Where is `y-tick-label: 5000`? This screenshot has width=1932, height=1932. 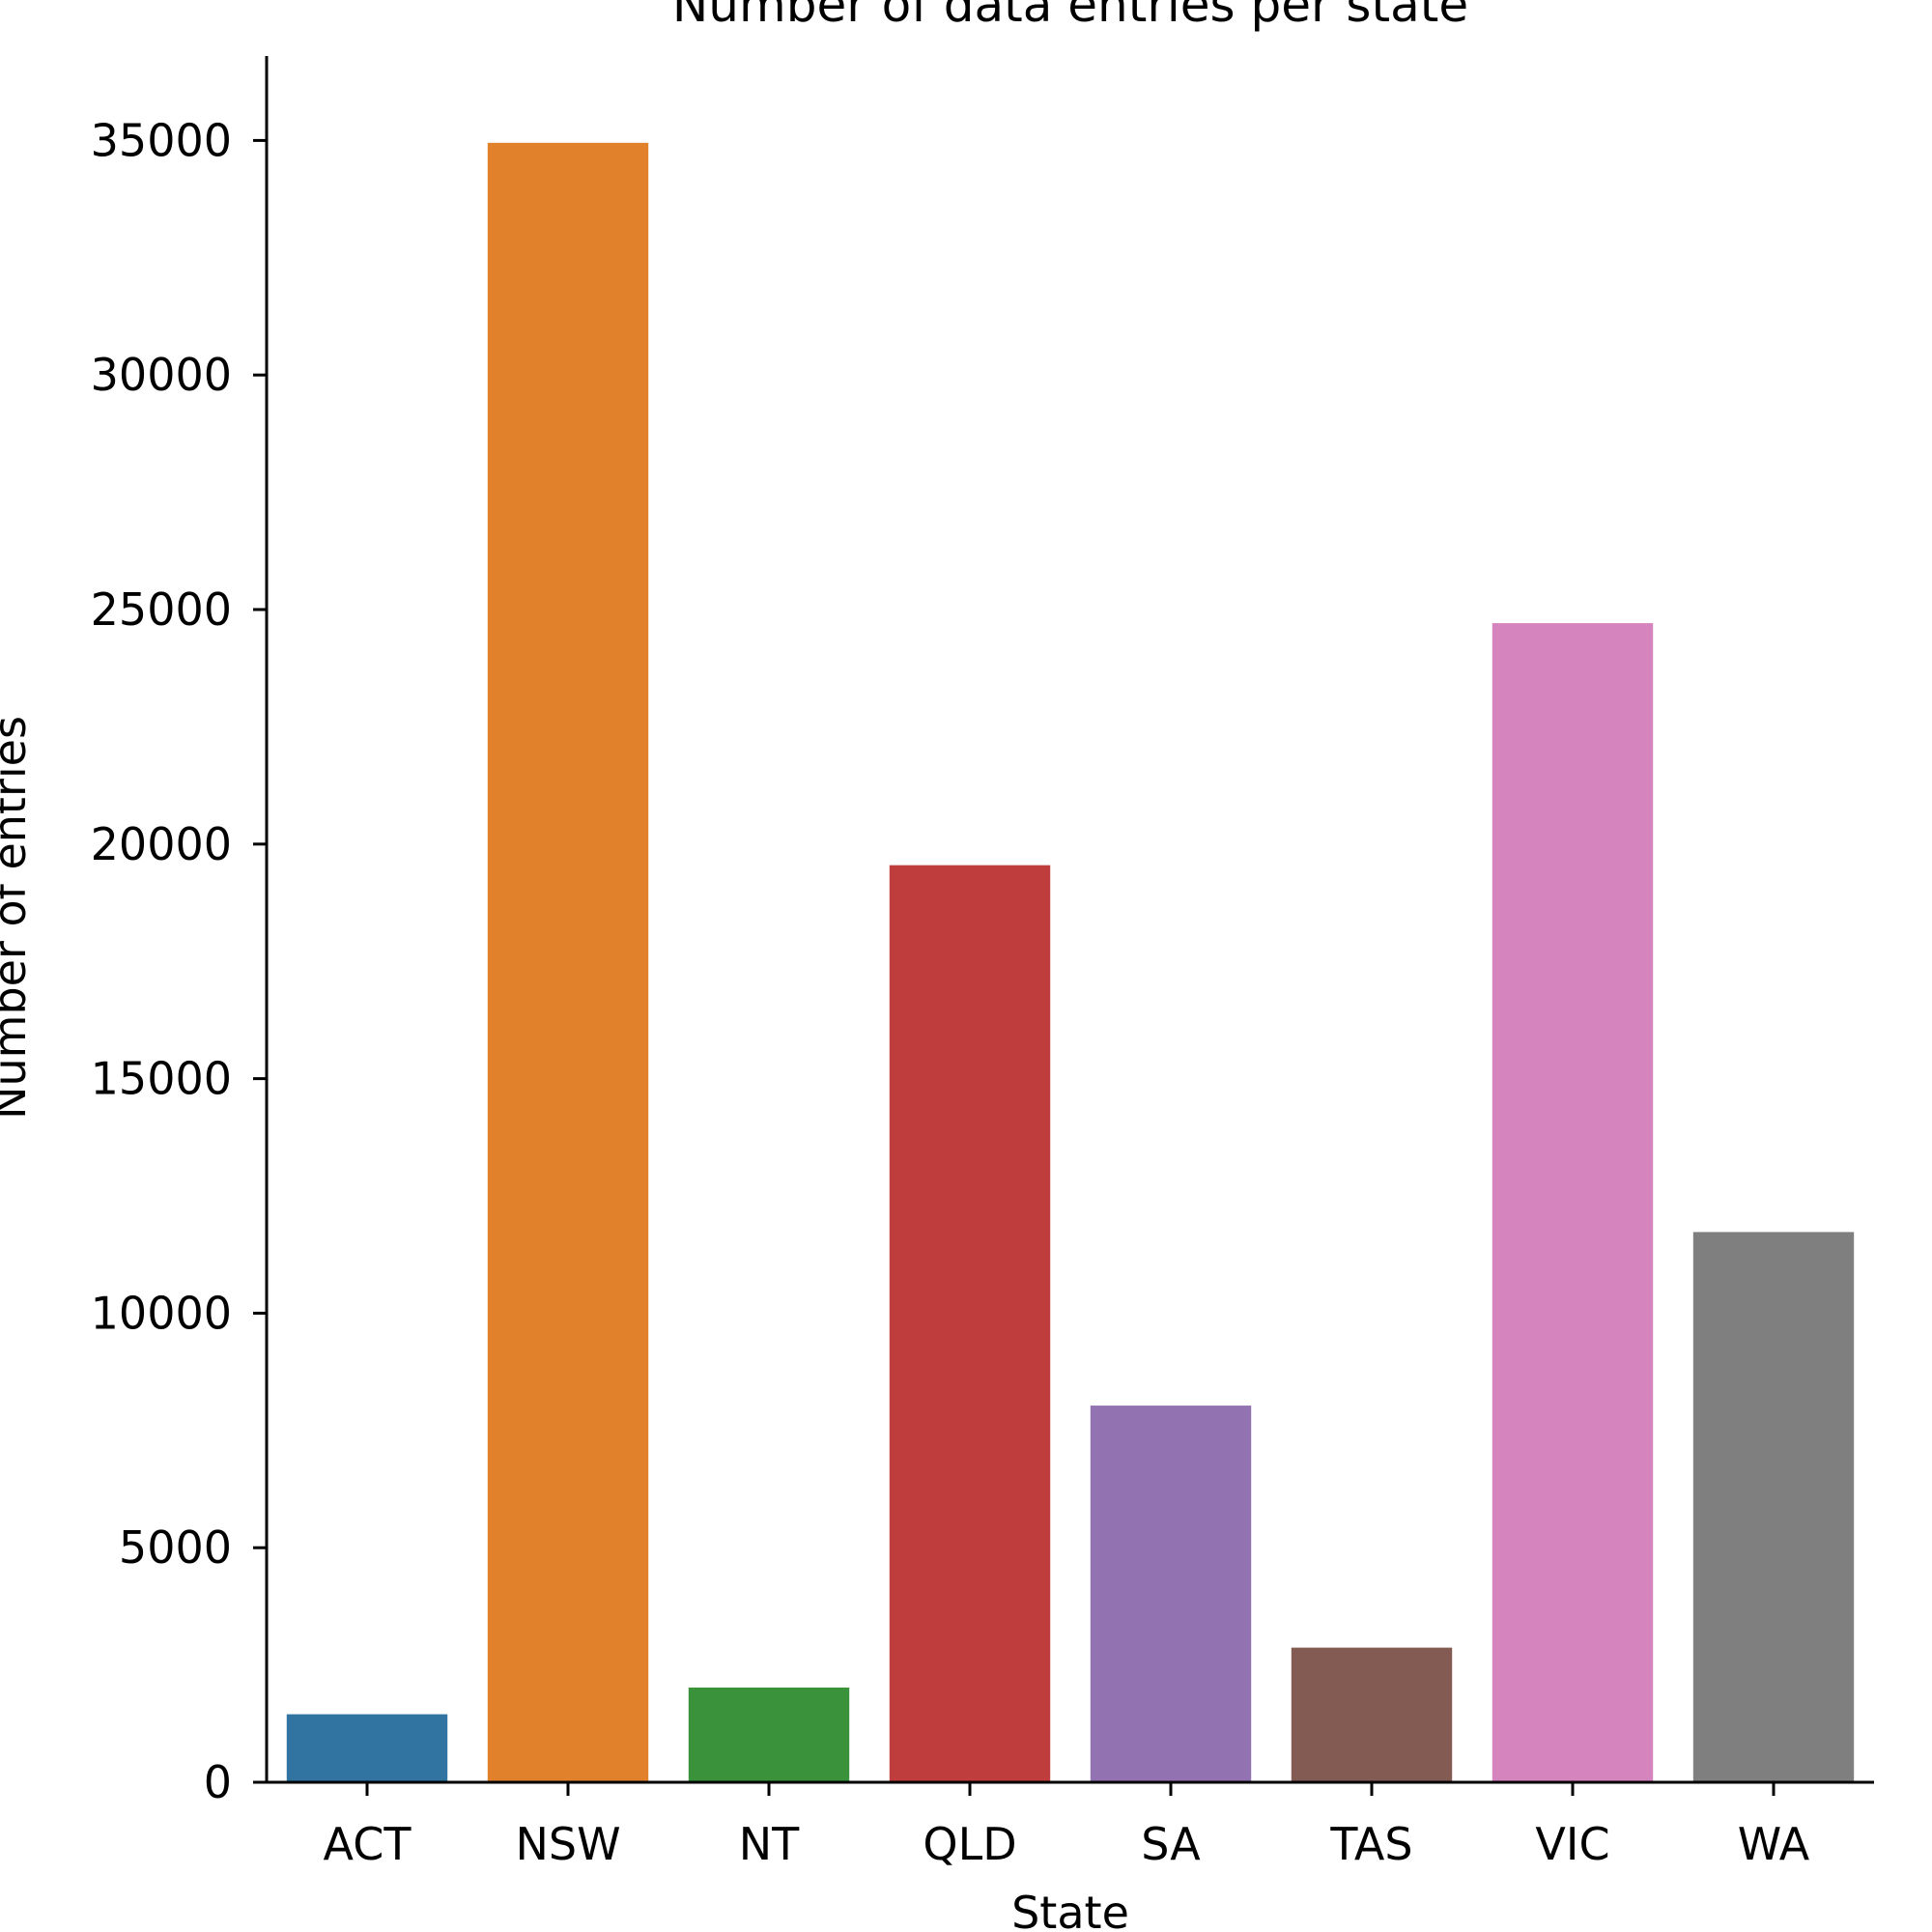 y-tick-label: 5000 is located at coordinates (175, 1547).